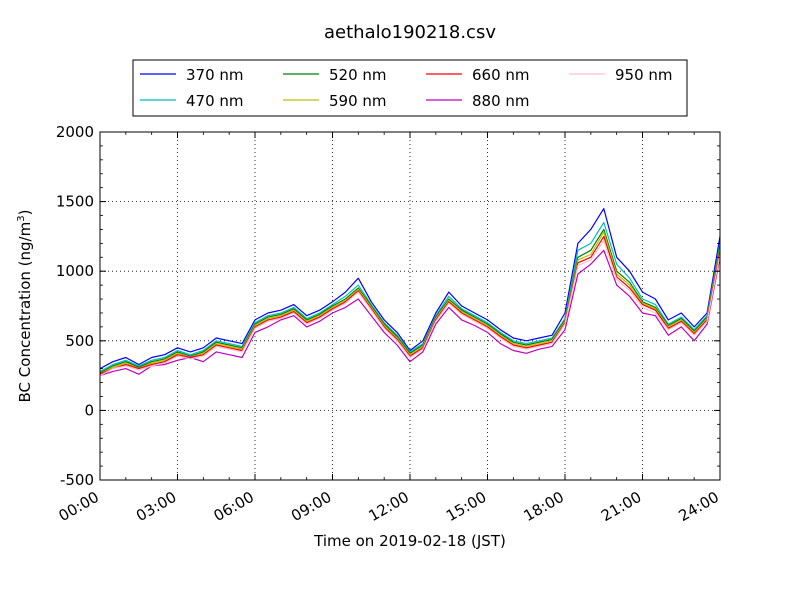 Image resolution: width=800 pixels, height=600 pixels. I want to click on x-tick-label: 03:00, so click(156, 506).